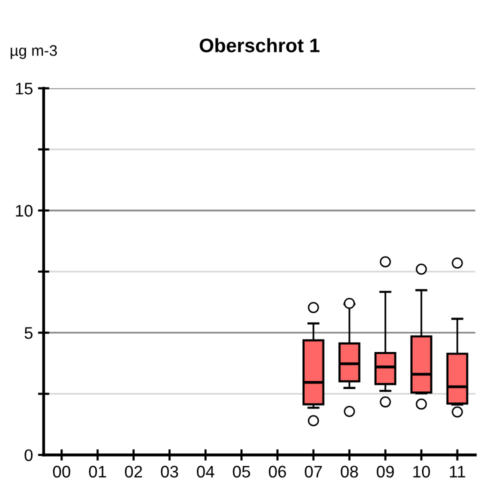 This screenshot has width=485, height=485. Describe the element at coordinates (421, 472) in the screenshot. I see `x-tick-label: 10` at that location.